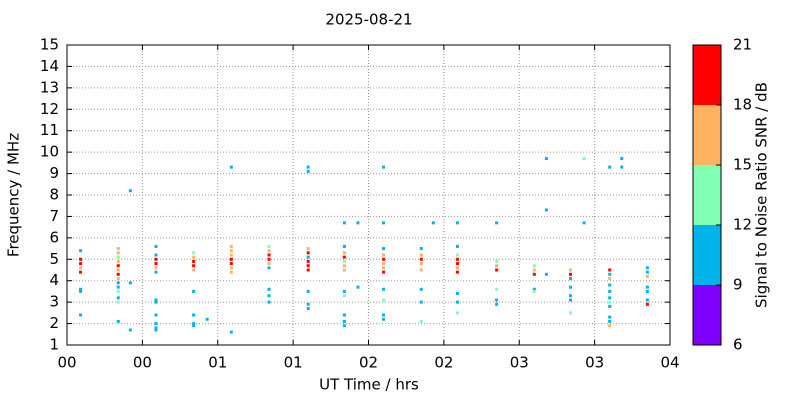  Describe the element at coordinates (54, 259) in the screenshot. I see `y-tick-label: 5` at that location.